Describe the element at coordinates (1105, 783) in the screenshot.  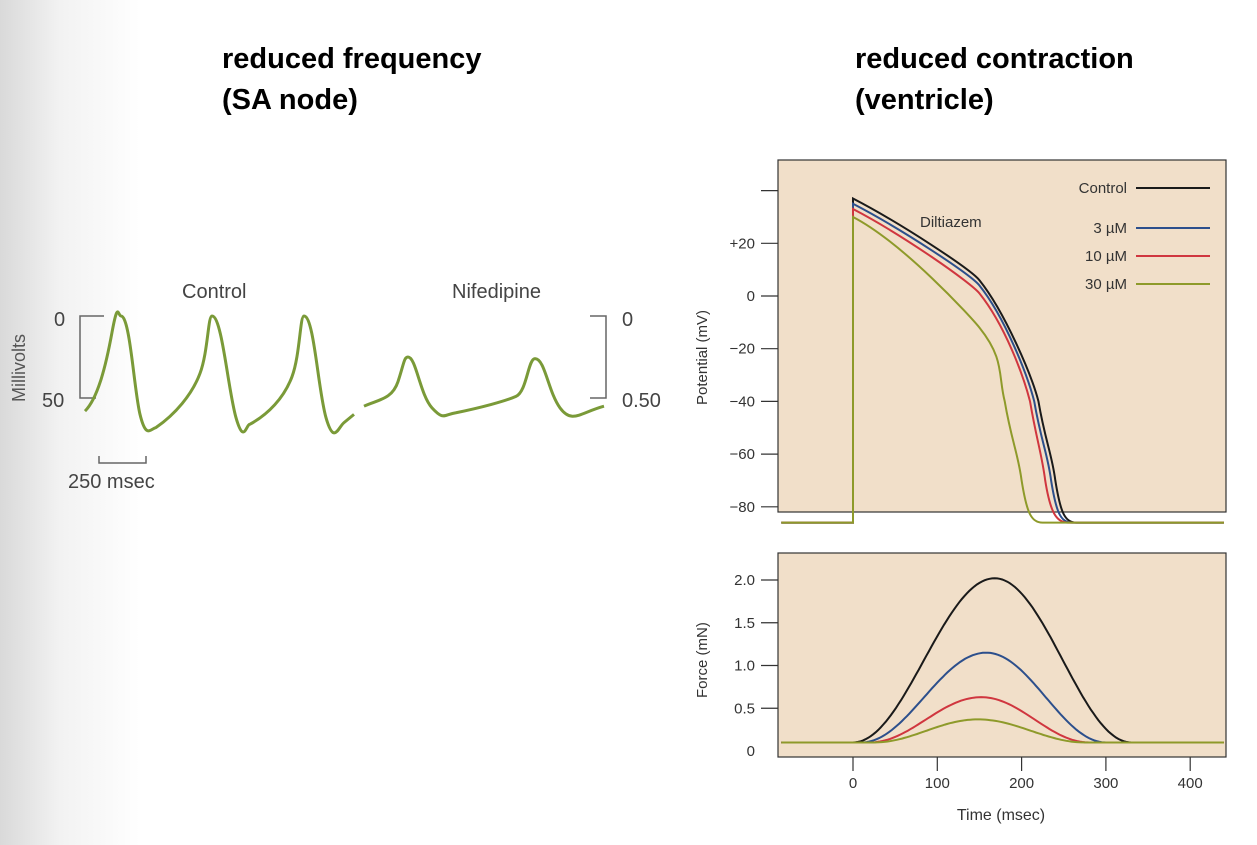
I see `force-xtick-label-3: 300` at that location.